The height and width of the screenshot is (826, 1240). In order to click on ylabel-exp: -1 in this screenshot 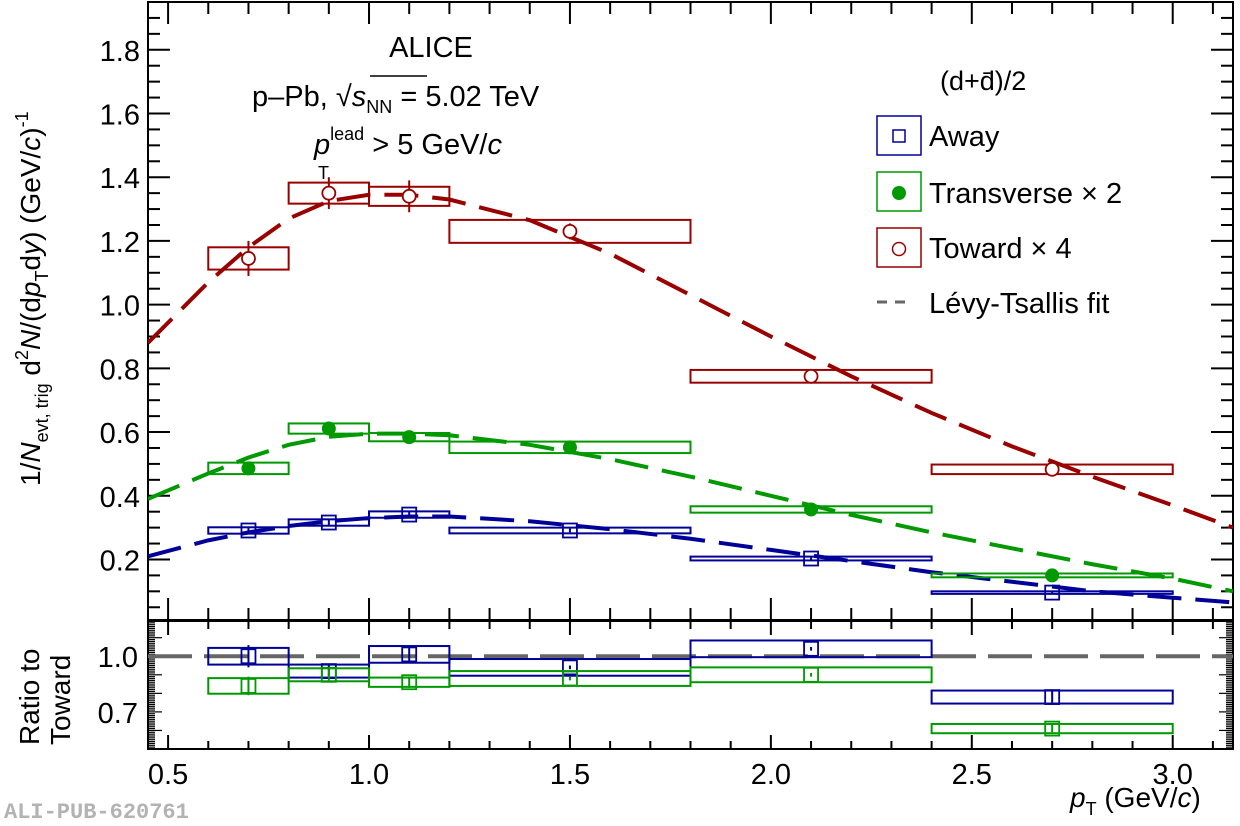, I will do `click(22, 119)`.